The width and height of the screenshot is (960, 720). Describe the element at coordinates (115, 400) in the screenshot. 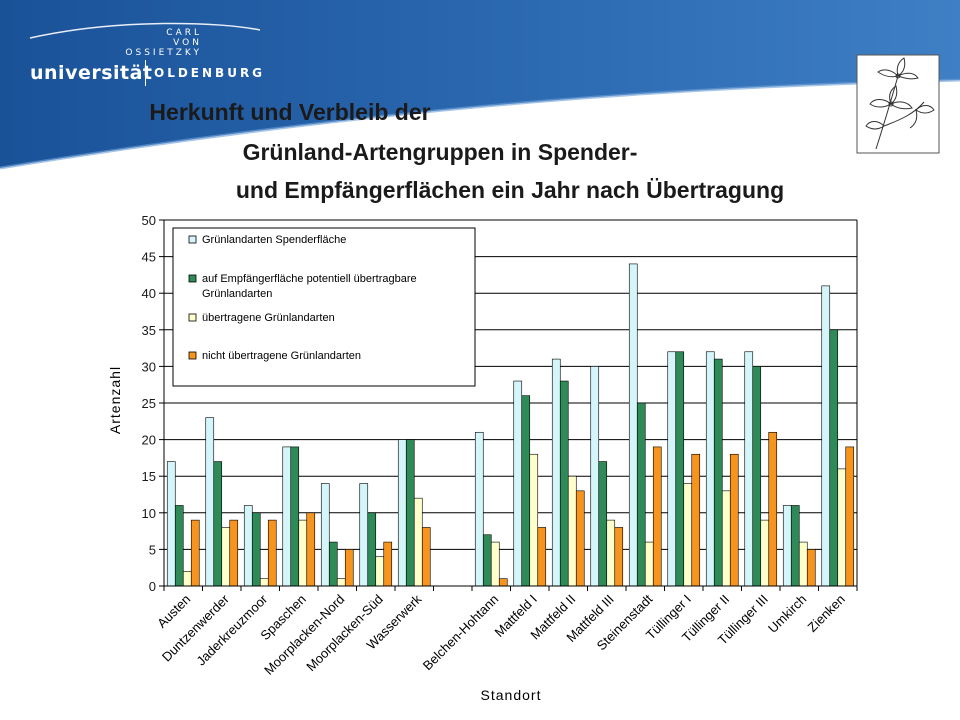

I see `y-axis-title: Artenzahl` at that location.